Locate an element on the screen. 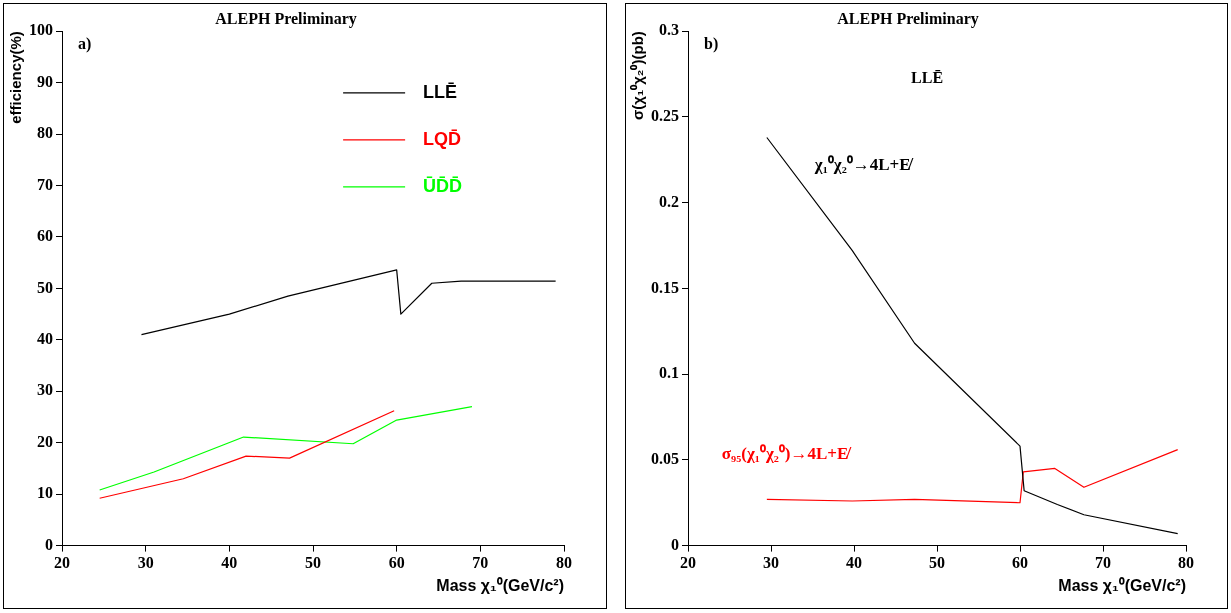 The height and width of the screenshot is (613, 1231). y-tick-label: 10 is located at coordinates (45, 493).